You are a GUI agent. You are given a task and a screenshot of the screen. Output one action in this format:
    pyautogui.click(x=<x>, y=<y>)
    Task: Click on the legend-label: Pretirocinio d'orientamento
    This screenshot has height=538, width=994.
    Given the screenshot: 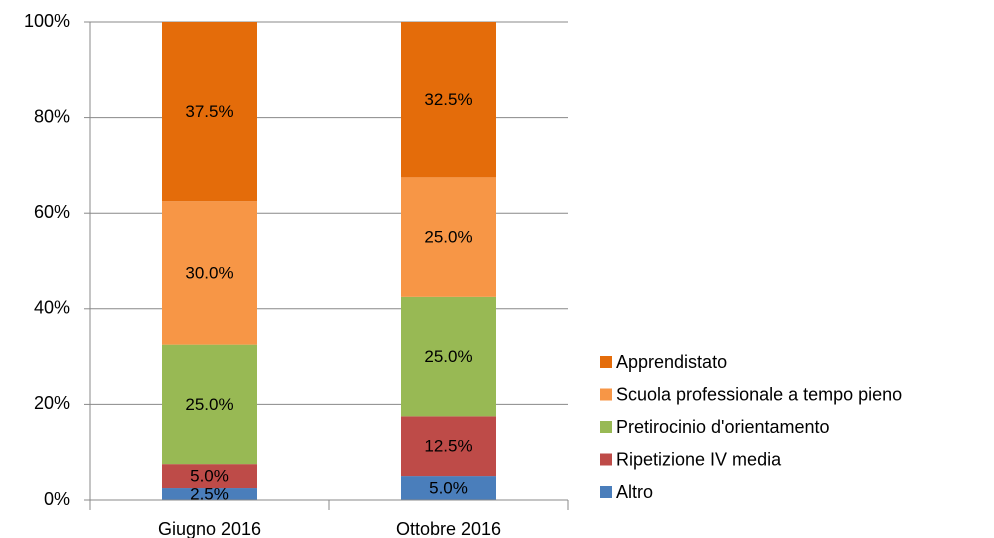 What is the action you would take?
    pyautogui.click(x=723, y=427)
    